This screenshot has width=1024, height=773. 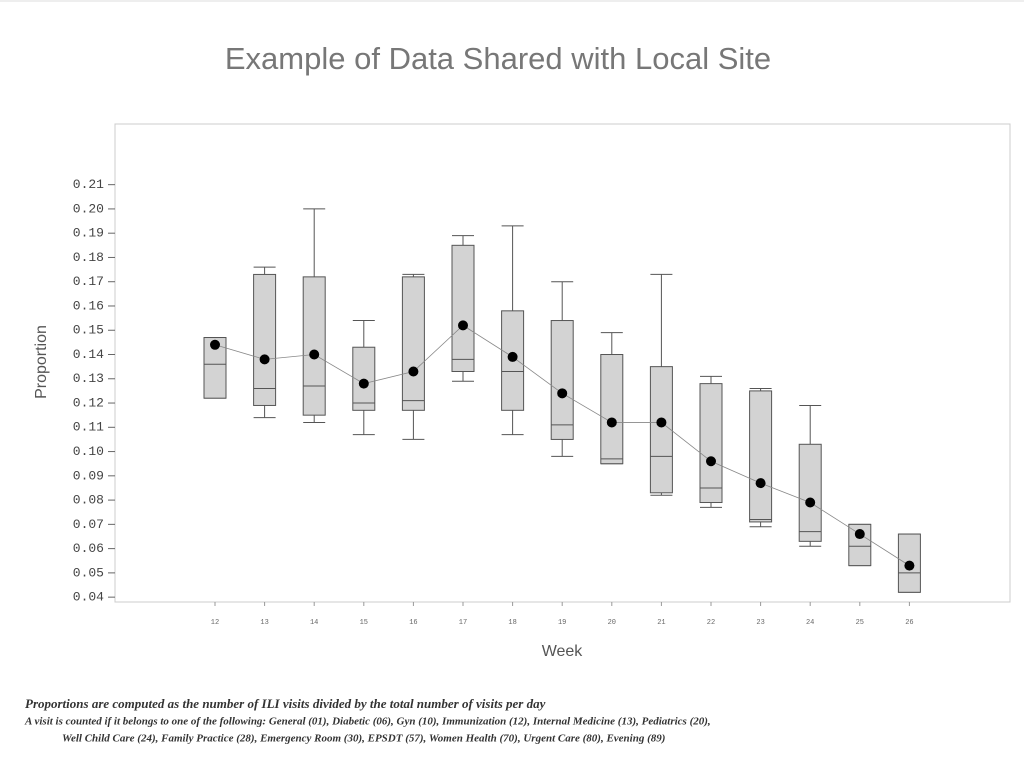 What do you see at coordinates (88, 427) in the screenshot?
I see `y-tick-label: 0.11` at bounding box center [88, 427].